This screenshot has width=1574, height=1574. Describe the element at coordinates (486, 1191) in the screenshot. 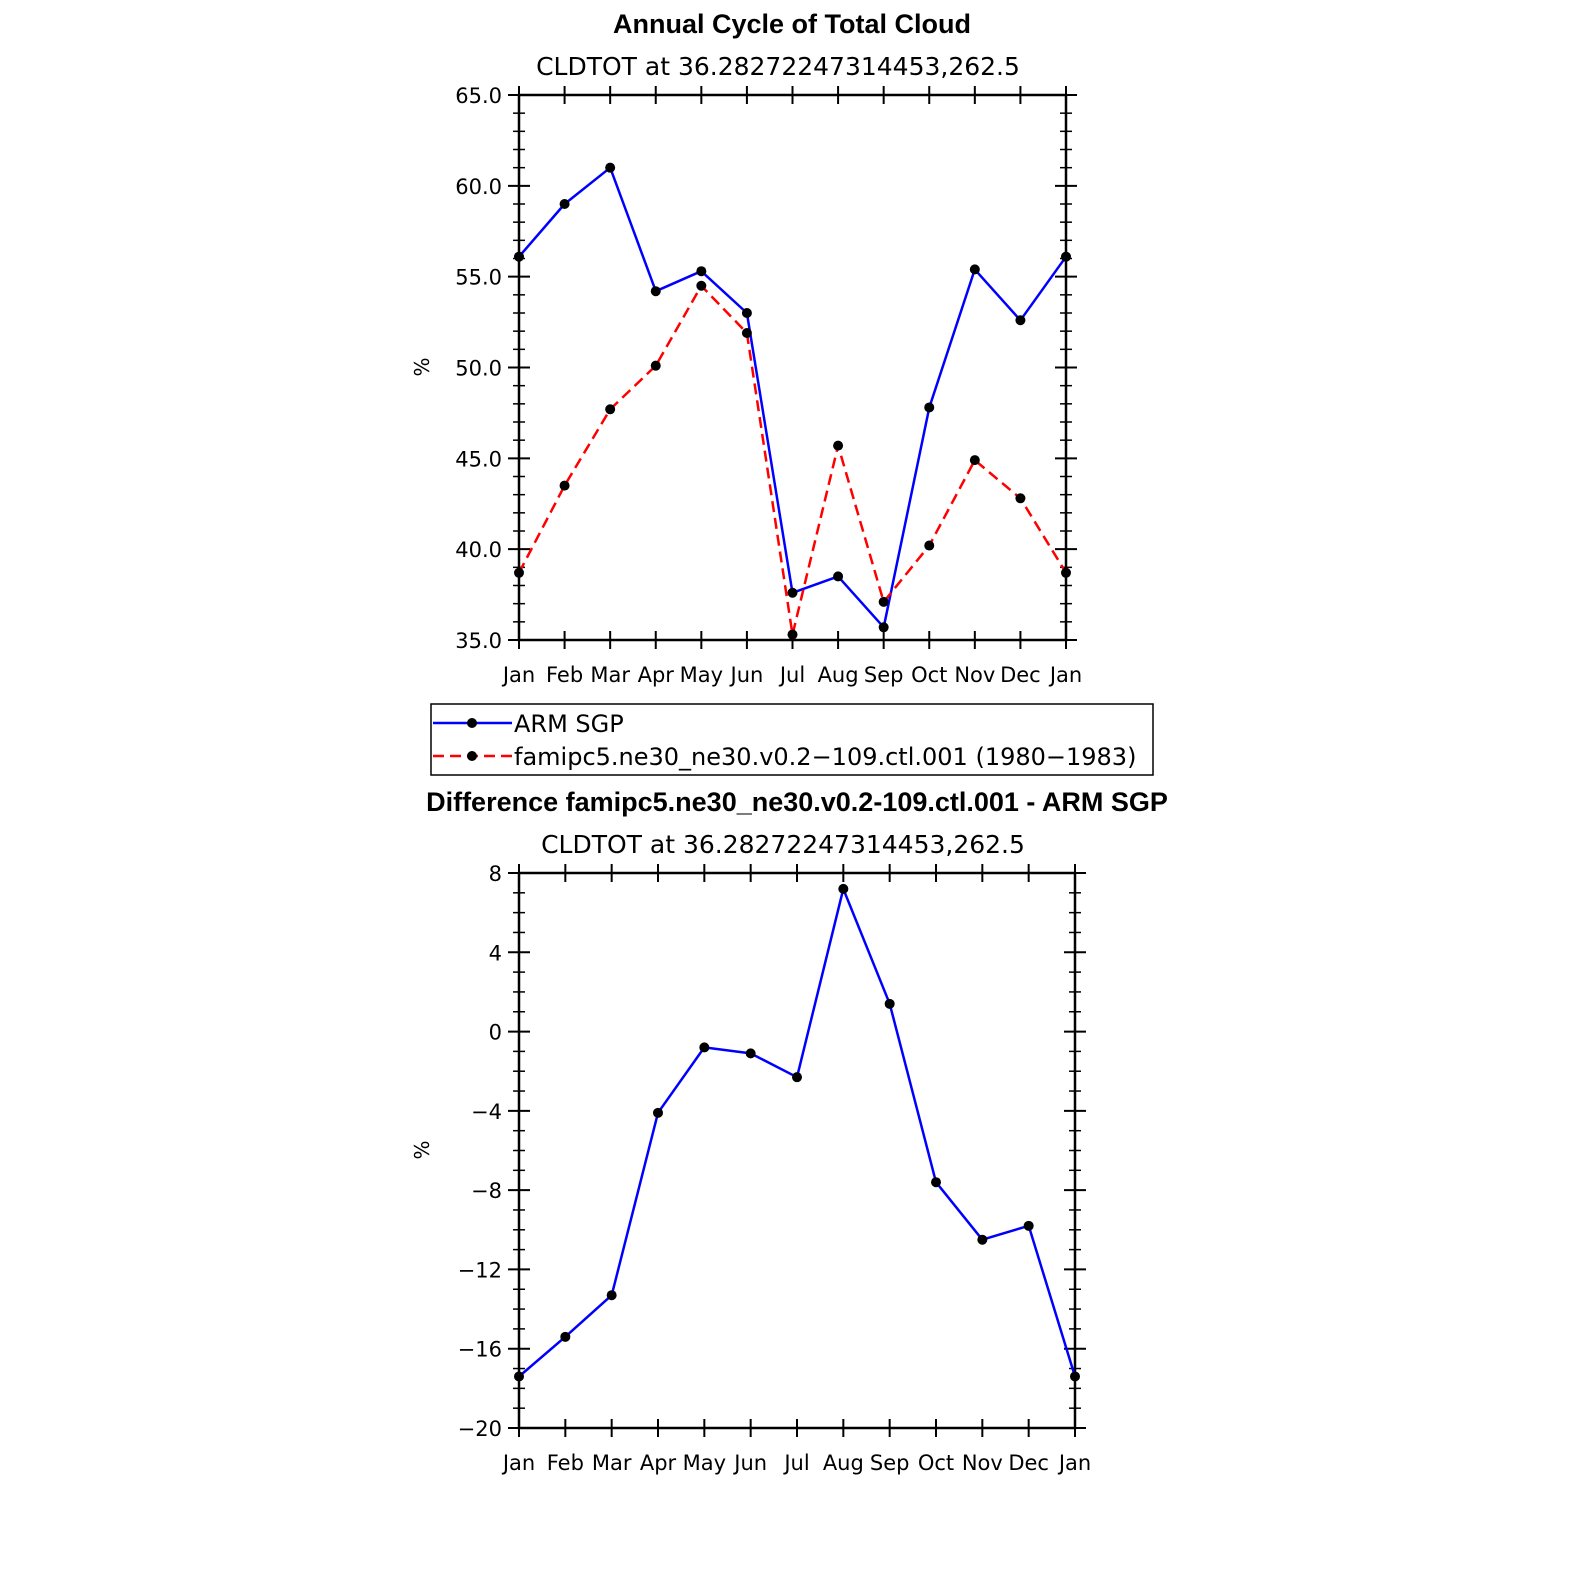

I see `bottom-y-tick-label: −8` at that location.